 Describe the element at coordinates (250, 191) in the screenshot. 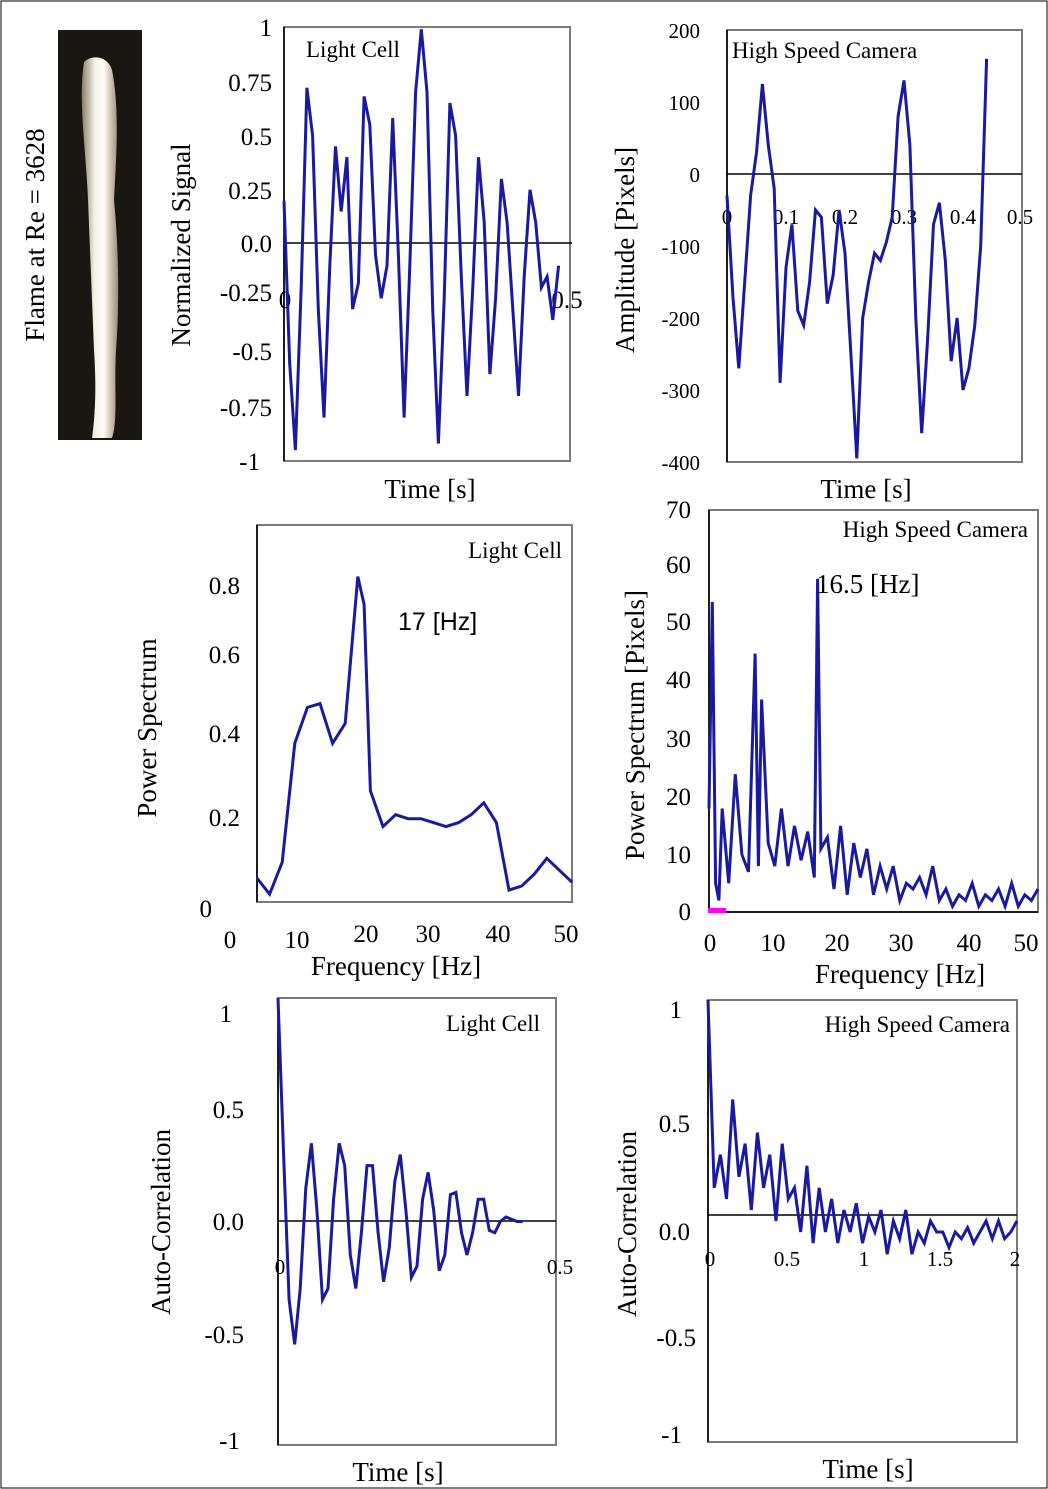

I see `ytick-label: 0.25` at that location.